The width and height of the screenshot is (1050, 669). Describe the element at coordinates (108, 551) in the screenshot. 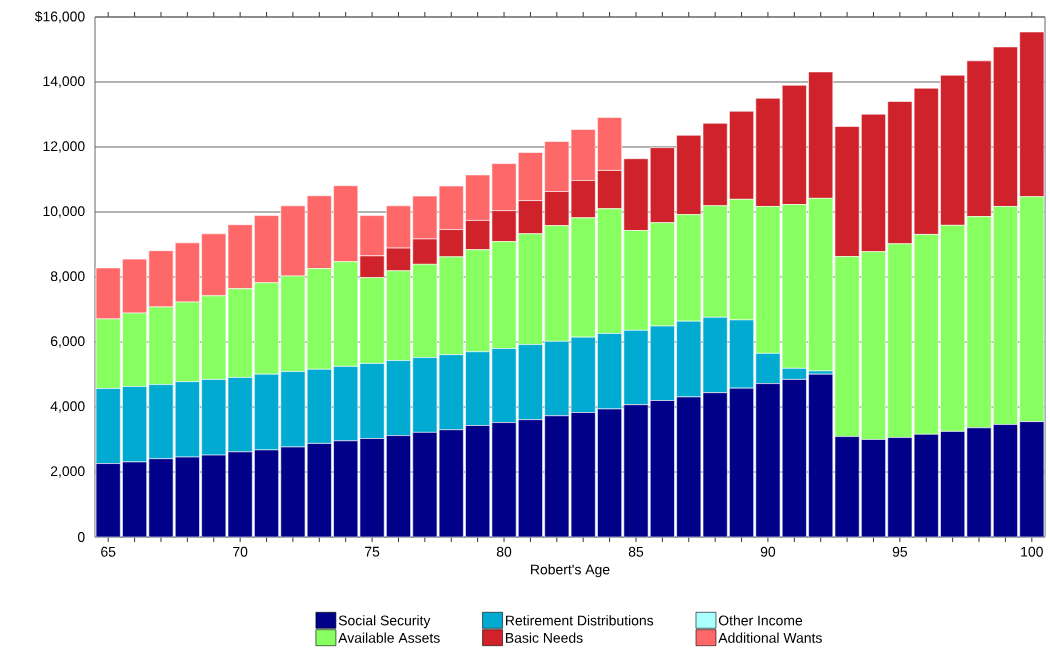

I see `x-tick-label: 65` at that location.